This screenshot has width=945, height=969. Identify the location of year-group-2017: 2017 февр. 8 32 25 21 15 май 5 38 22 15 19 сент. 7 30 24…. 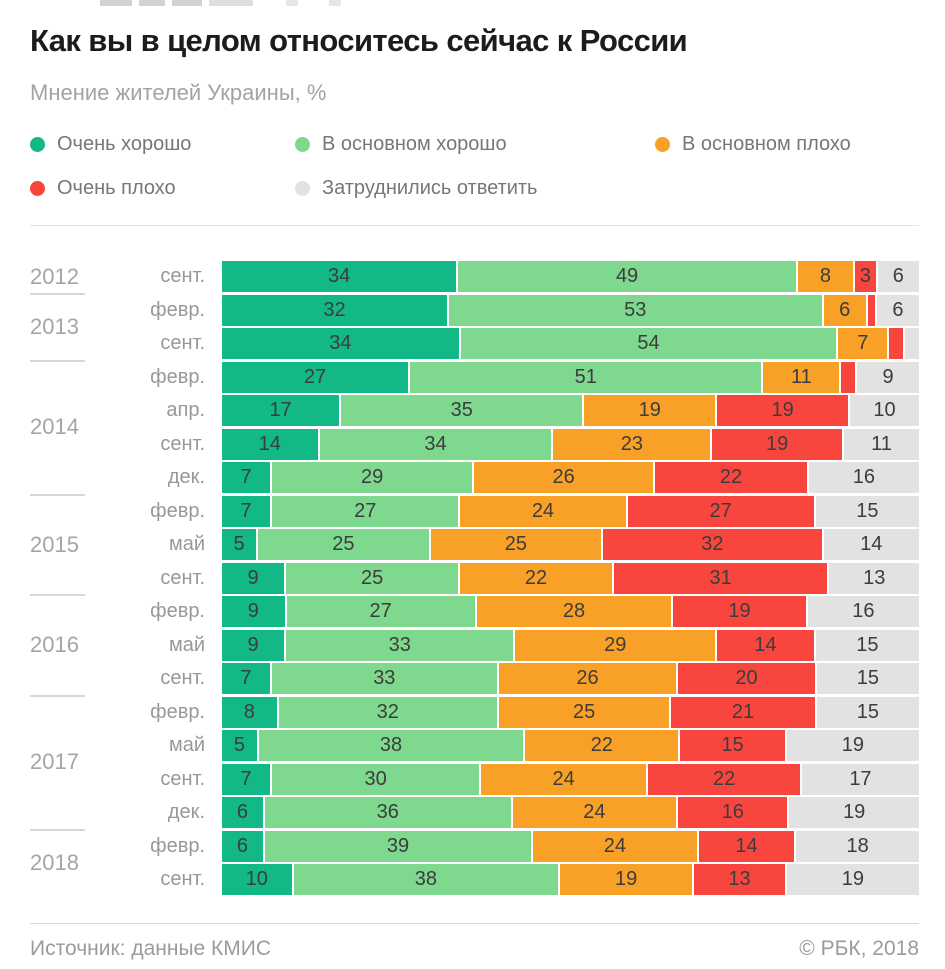
(474, 761).